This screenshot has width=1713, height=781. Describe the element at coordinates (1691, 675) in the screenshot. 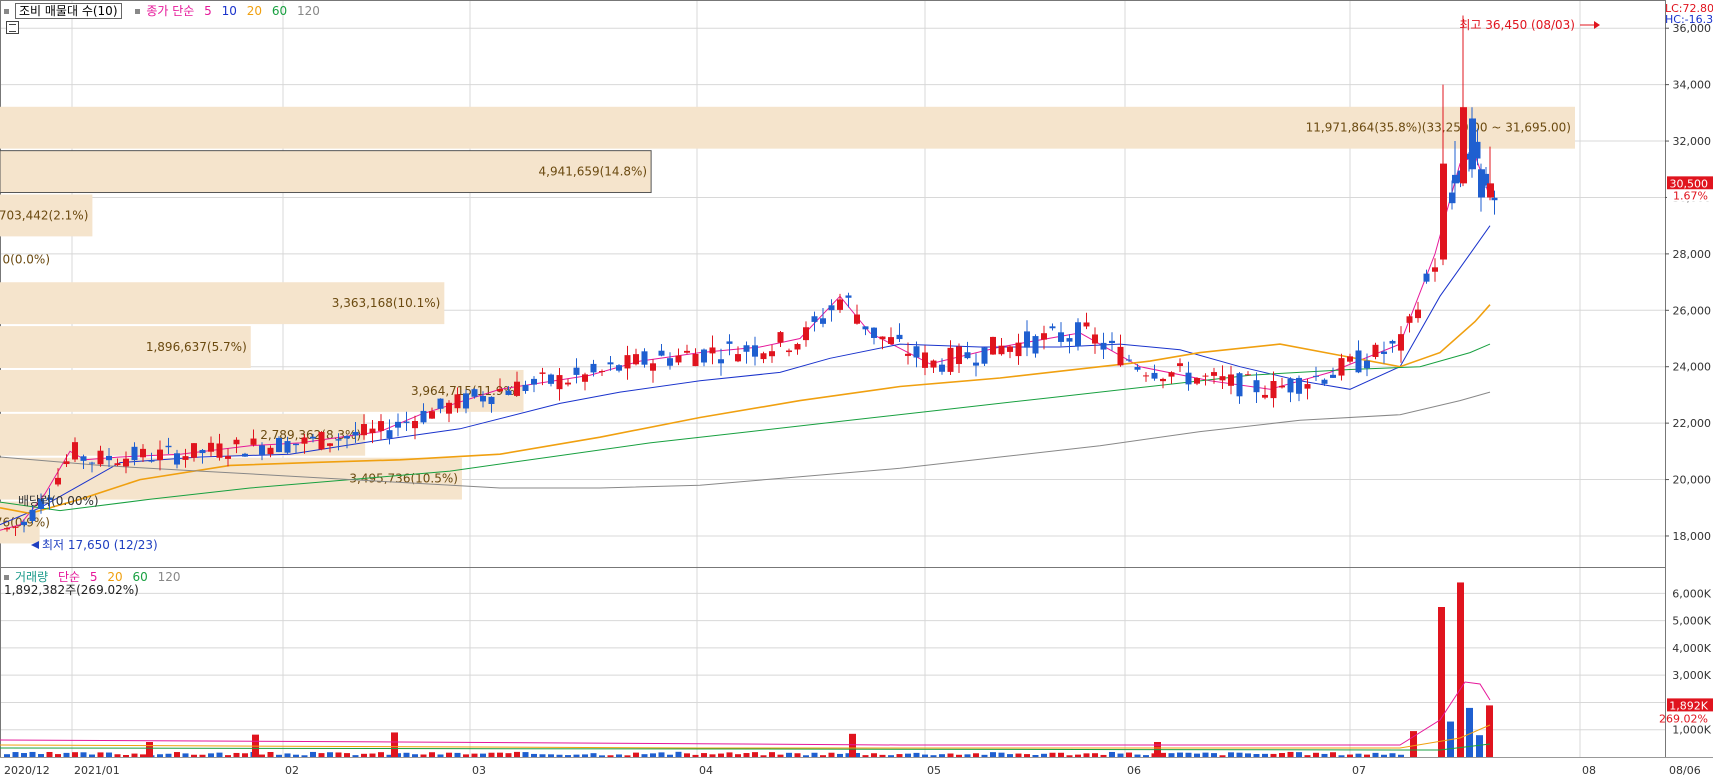

I see `vol-tick-label: 3,000K` at that location.